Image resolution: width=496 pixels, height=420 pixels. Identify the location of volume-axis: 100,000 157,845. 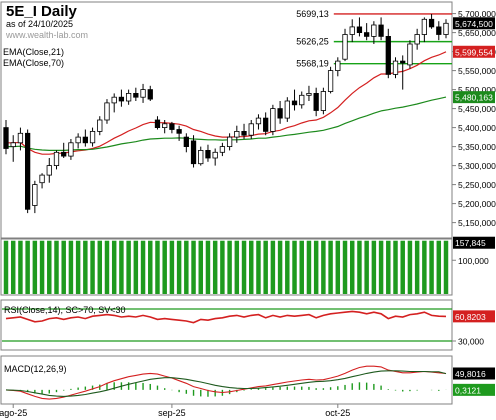
(473, 251).